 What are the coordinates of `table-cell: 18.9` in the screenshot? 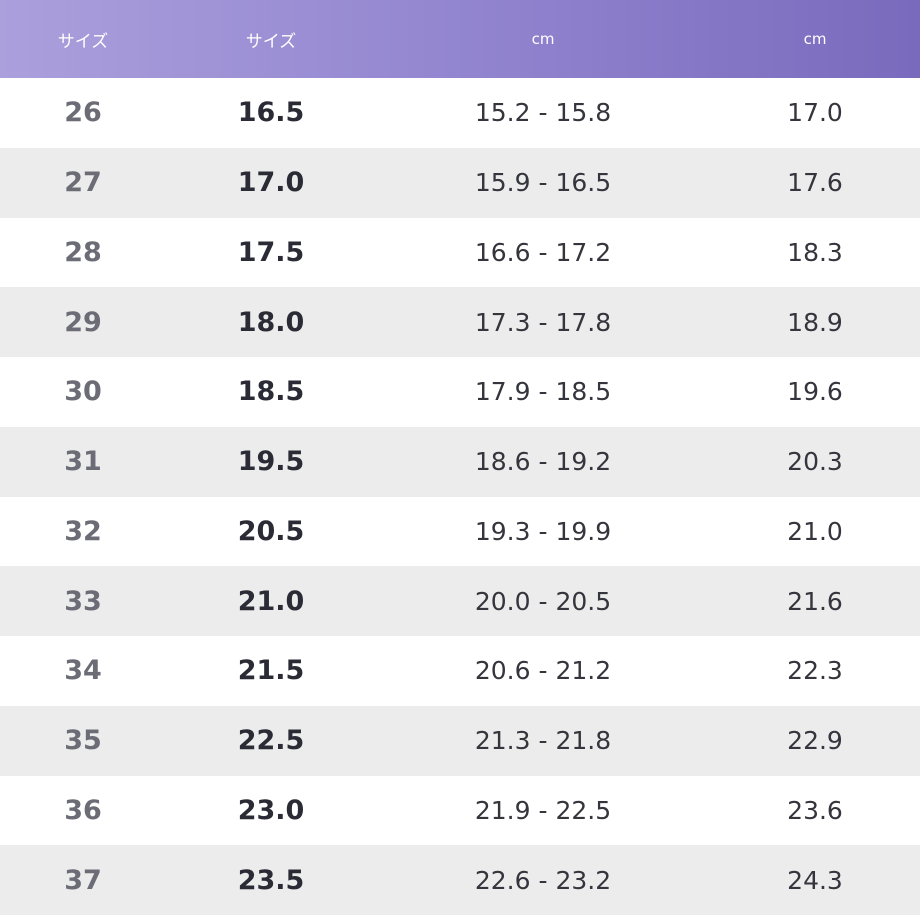 It's located at (815, 322).